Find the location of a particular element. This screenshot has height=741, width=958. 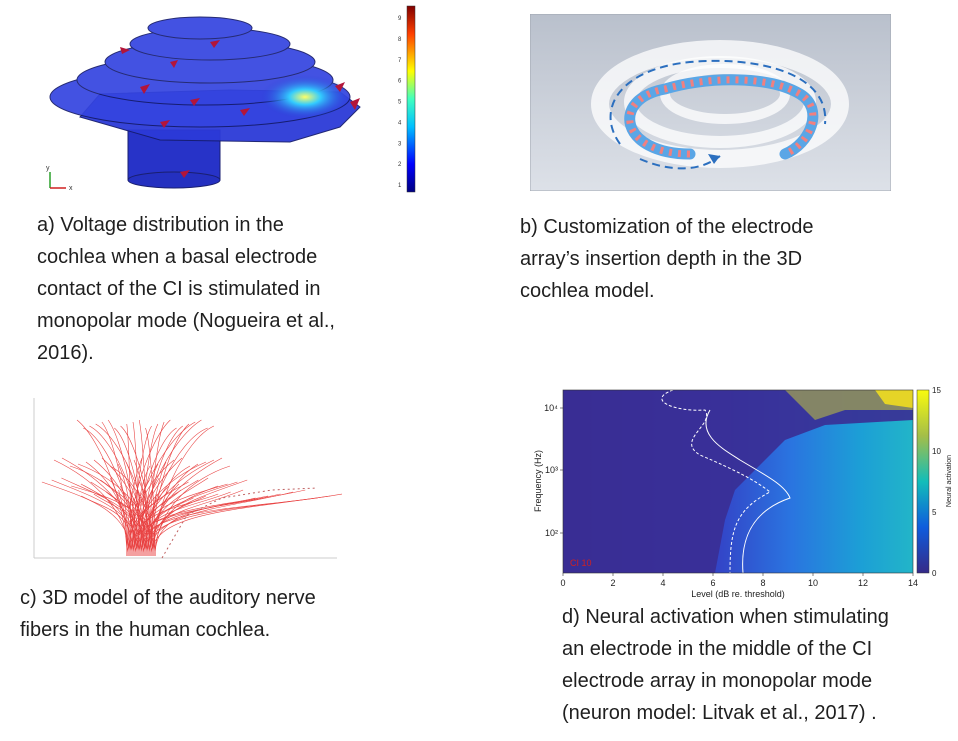

voltage-colorbar-tick: 8 is located at coordinates (400, 40).